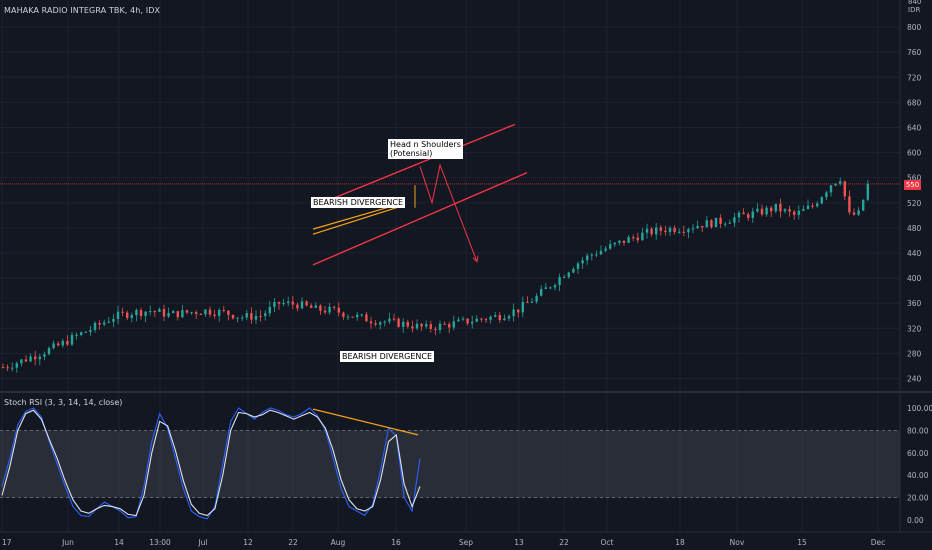 The width and height of the screenshot is (932, 550). Describe the element at coordinates (914, 77) in the screenshot. I see `price-tick-label: 720` at that location.